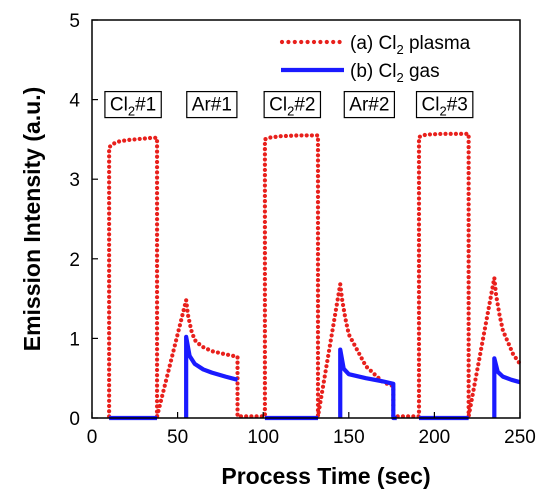  I want to click on y-tick-label: 3, so click(74, 180).